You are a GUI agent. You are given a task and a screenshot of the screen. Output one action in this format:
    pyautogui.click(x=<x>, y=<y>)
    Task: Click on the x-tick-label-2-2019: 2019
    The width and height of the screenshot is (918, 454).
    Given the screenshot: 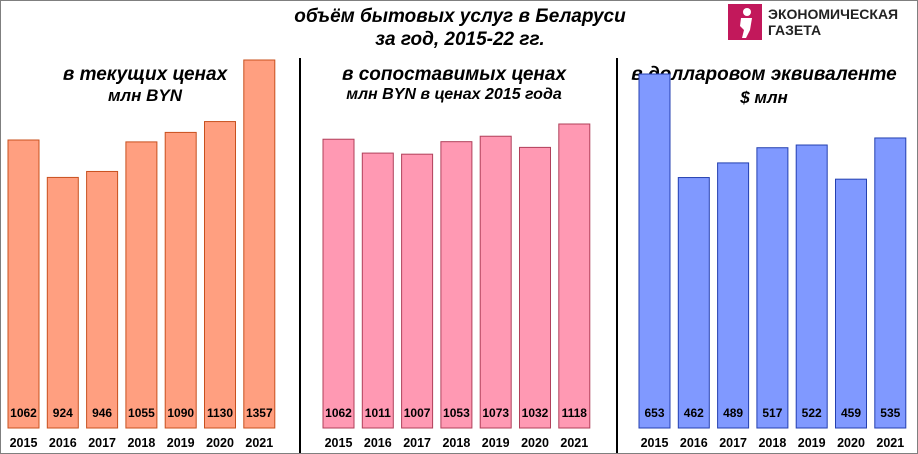 What is the action you would take?
    pyautogui.click(x=496, y=443)
    